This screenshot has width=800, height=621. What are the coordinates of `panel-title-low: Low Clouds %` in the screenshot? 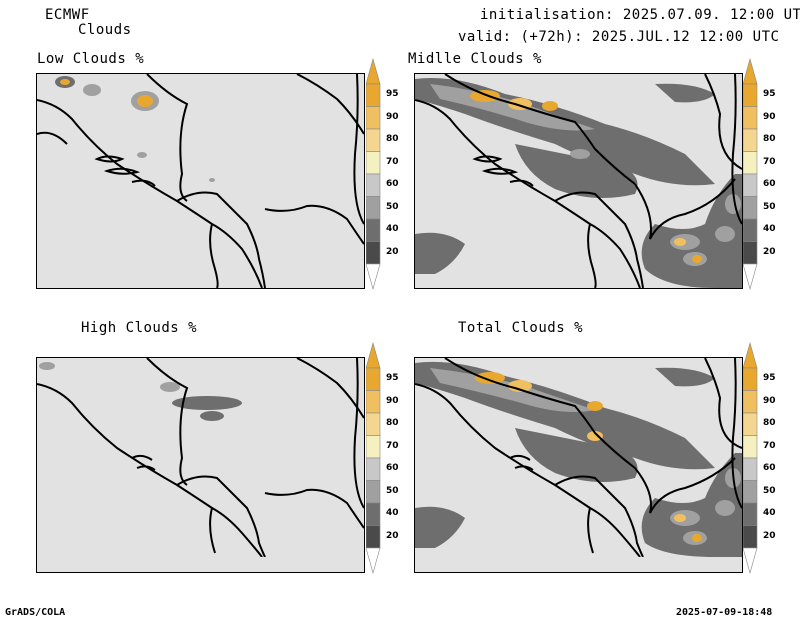 It's located at (91, 59).